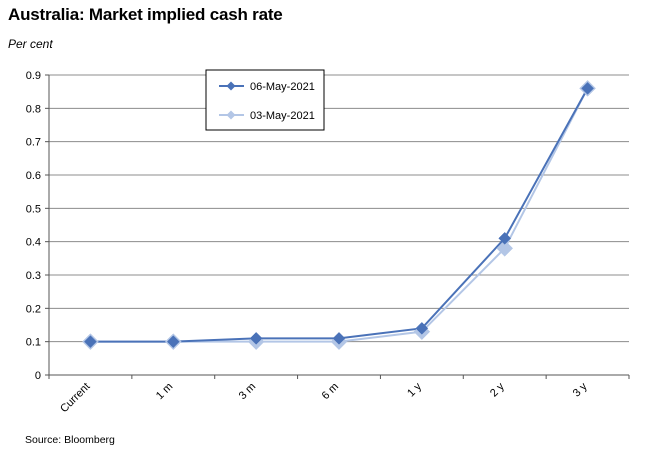 This screenshot has width=650, height=455. Describe the element at coordinates (33, 343) in the screenshot. I see `y-tick-label: 0.1` at that location.